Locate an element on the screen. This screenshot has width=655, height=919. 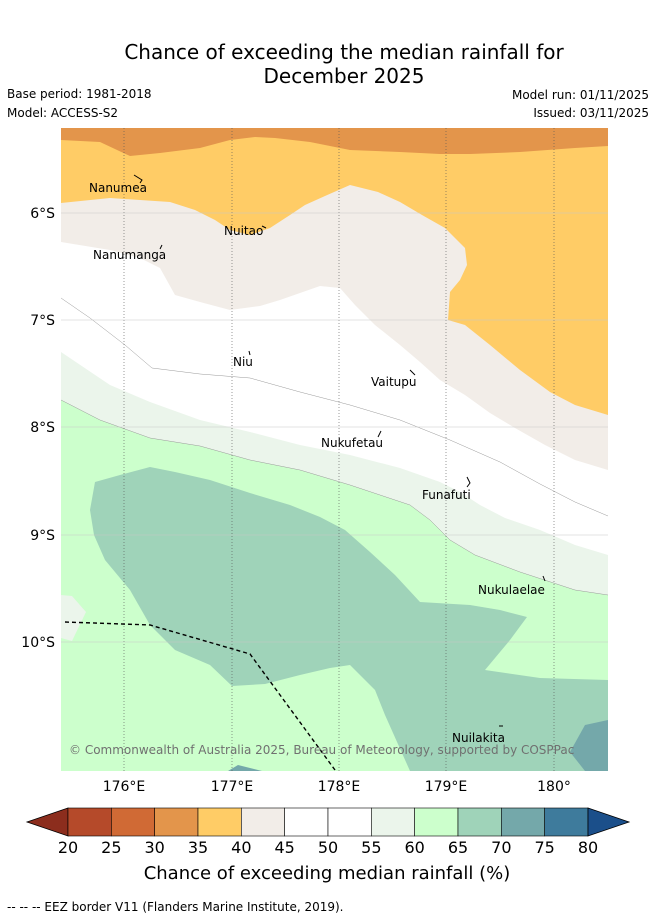
island-label-nukulaelae: Nukulaelae is located at coordinates (511, 590).